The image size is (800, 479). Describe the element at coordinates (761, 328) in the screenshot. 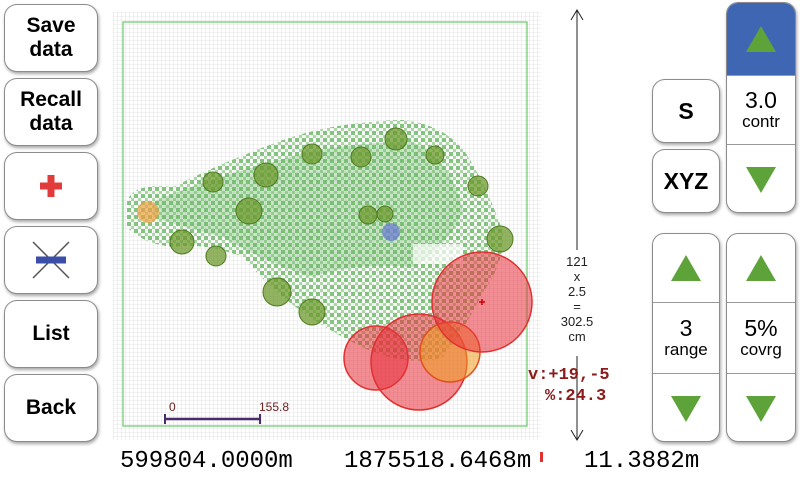

I see `coverage-value: 5%` at that location.